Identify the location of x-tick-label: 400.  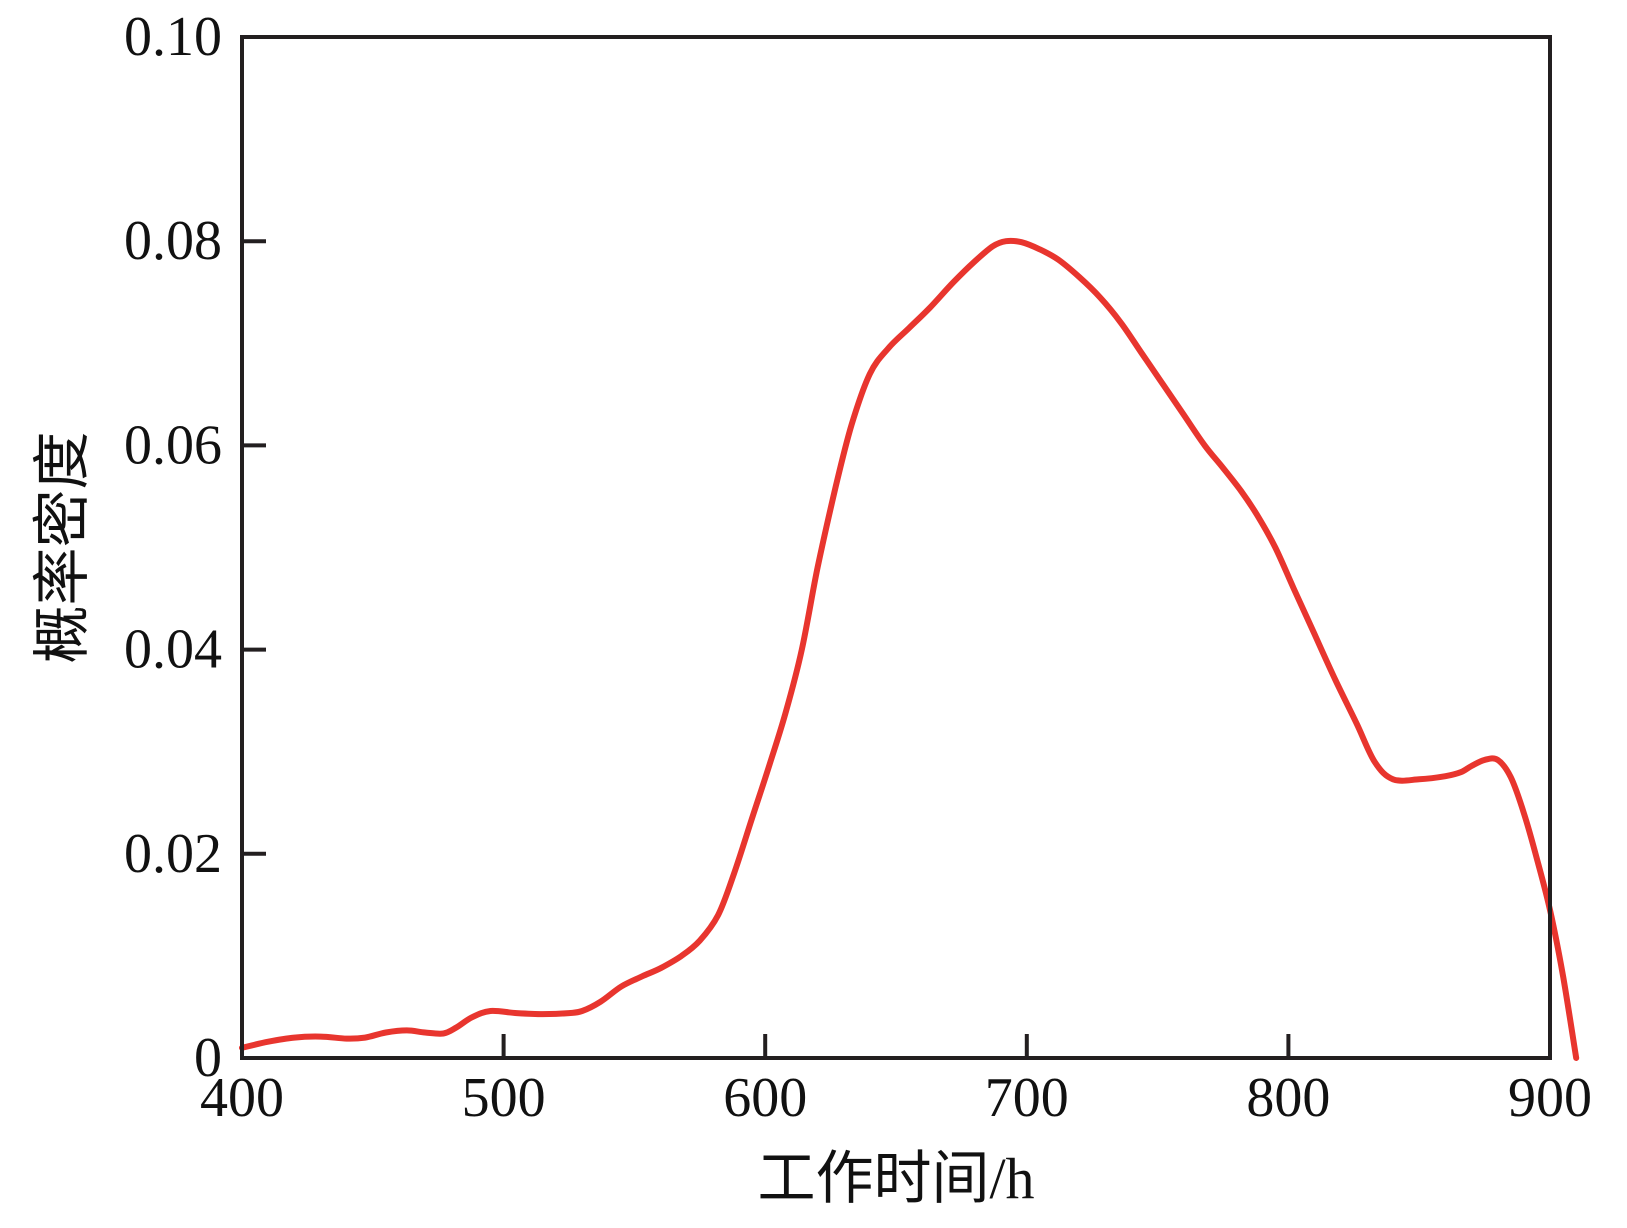
(242, 1098).